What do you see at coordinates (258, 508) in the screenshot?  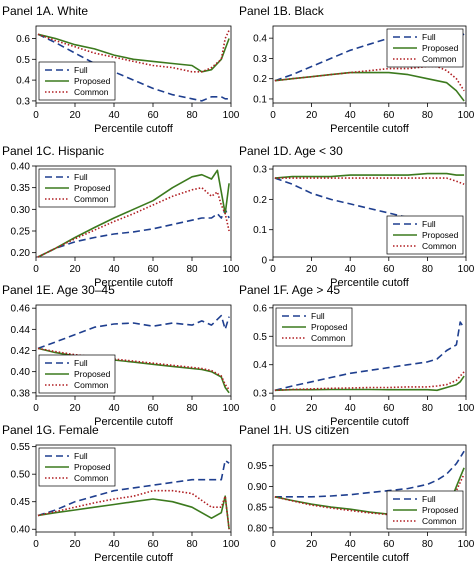 I see `y-tick-label: 0.85` at bounding box center [258, 508].